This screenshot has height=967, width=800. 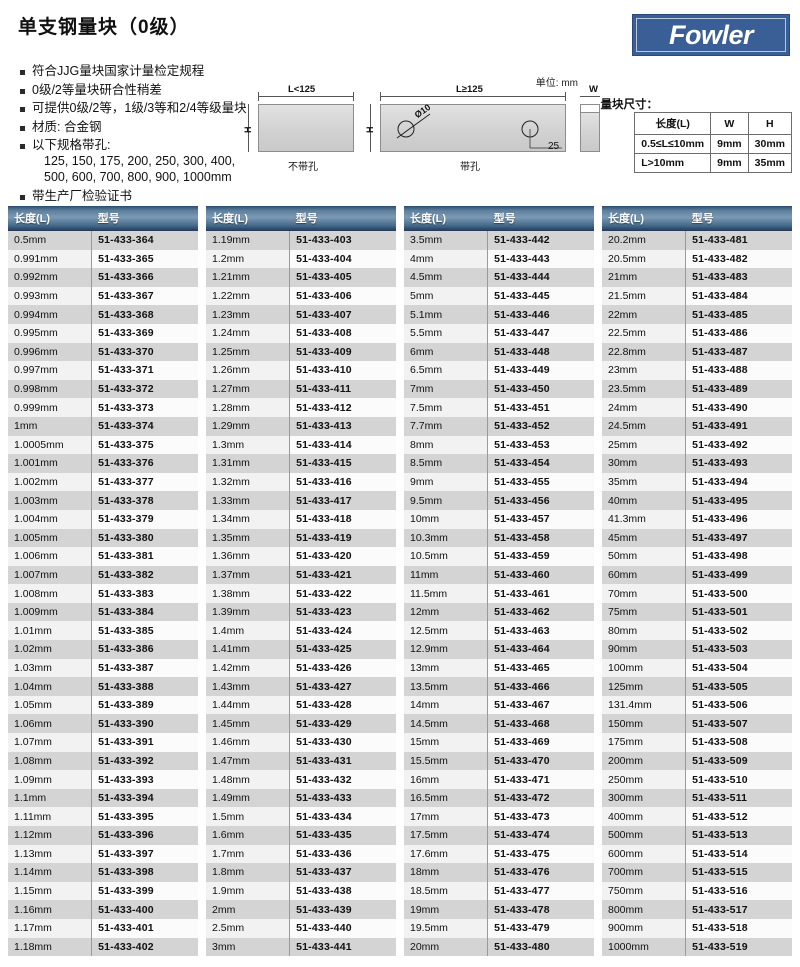 What do you see at coordinates (644, 296) in the screenshot?
I see `cell-length: 21.5mm` at bounding box center [644, 296].